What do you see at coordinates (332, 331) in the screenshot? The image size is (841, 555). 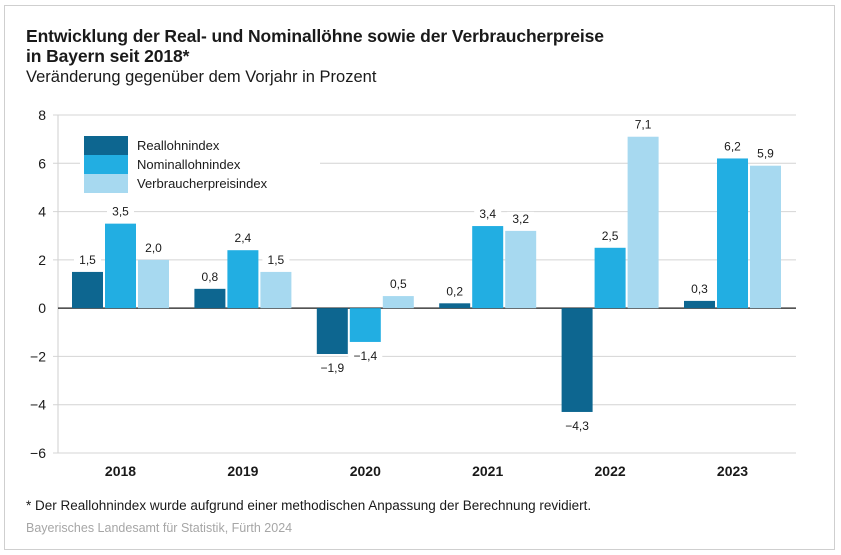 I see `bar-reallohnindex-2020` at bounding box center [332, 331].